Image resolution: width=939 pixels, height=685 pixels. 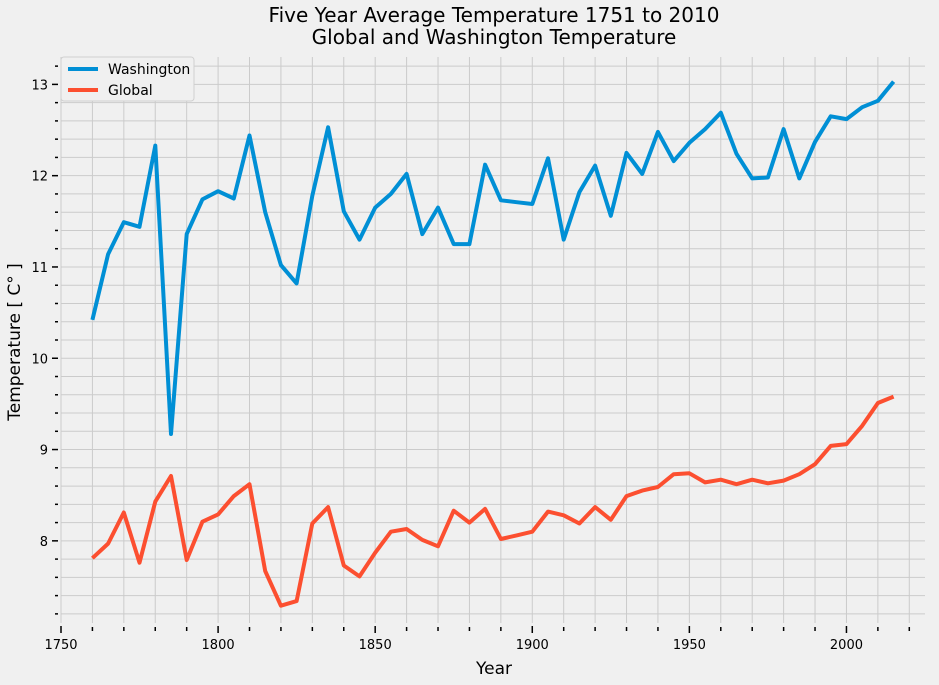 I want to click on y-tick-label: 9, so click(x=44, y=451).